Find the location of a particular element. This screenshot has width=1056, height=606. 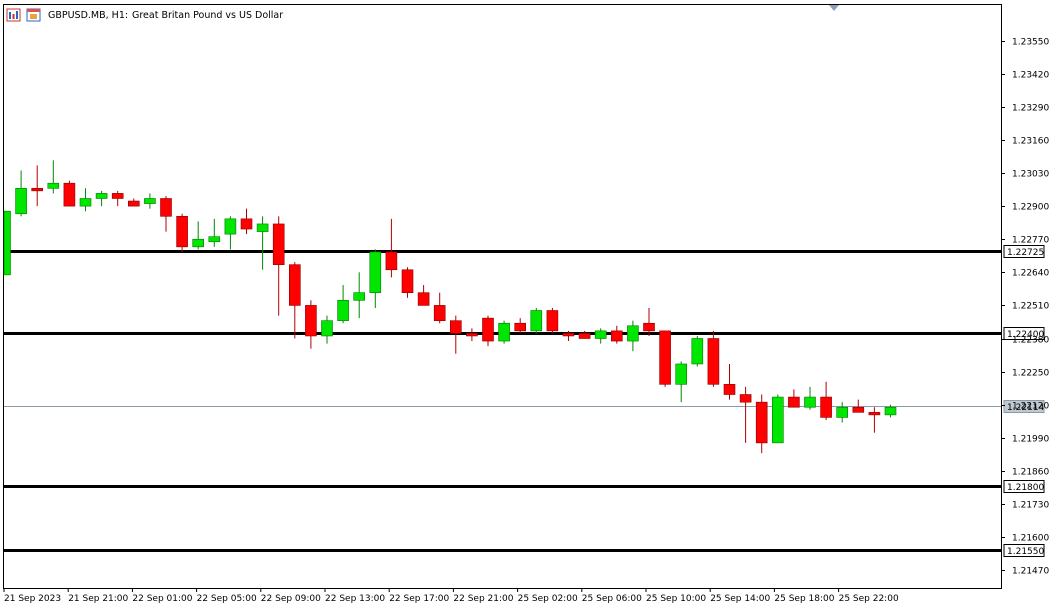

y-tick-label: 1.23160 is located at coordinates (1030, 142).